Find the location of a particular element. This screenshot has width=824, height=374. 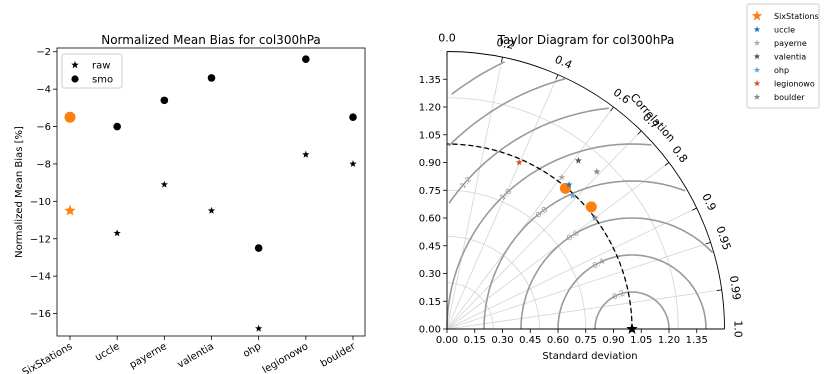

taylor-corr-tick-label: 0.2 is located at coordinates (505, 44).